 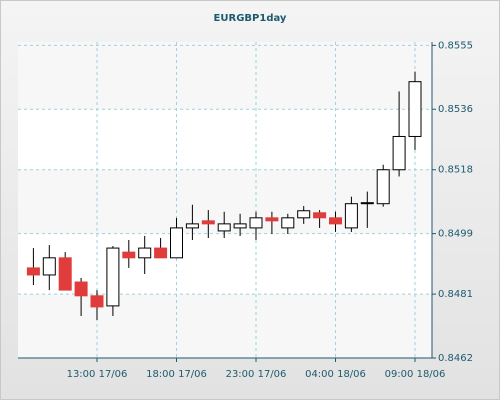 What do you see at coordinates (455, 358) in the screenshot?
I see `y-tick-label: 0.8462` at bounding box center [455, 358].